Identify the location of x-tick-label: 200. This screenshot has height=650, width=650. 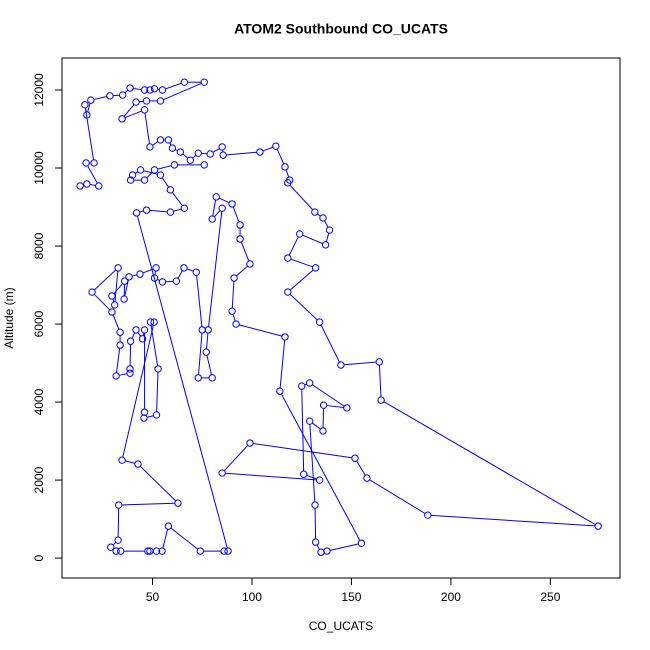
(451, 597).